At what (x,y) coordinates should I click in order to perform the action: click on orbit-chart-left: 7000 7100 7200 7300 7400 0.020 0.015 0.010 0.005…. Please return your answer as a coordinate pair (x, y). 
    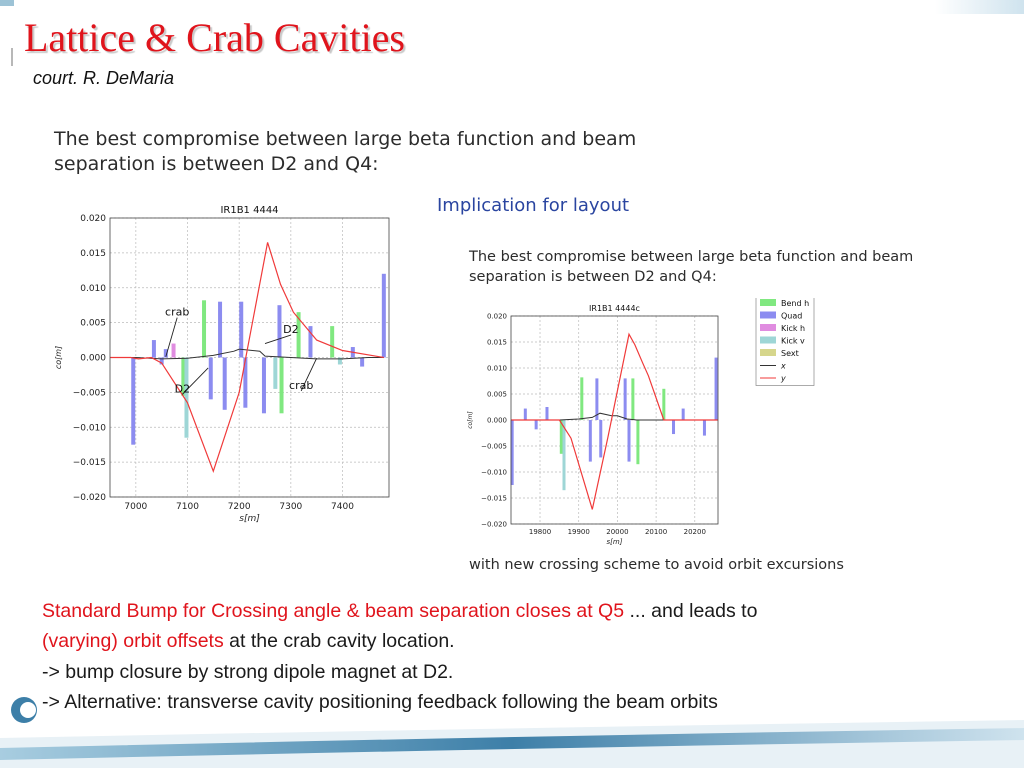
    Looking at the image, I should click on (222, 364).